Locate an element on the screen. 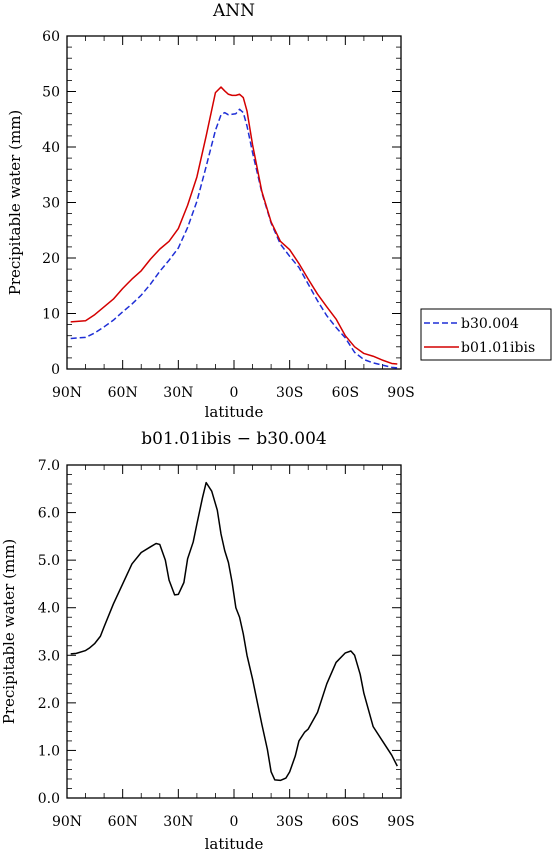  legend: b30.004 b01.01ibis is located at coordinates (486, 334).